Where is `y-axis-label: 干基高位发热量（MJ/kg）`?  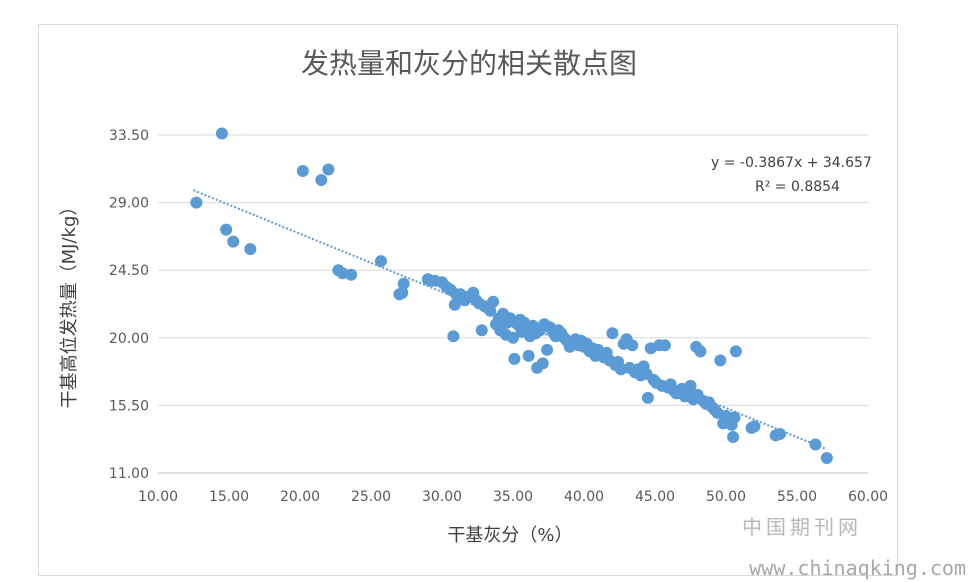
y-axis-label: 干基高位发热量（MJ/kg） is located at coordinates (69, 303).